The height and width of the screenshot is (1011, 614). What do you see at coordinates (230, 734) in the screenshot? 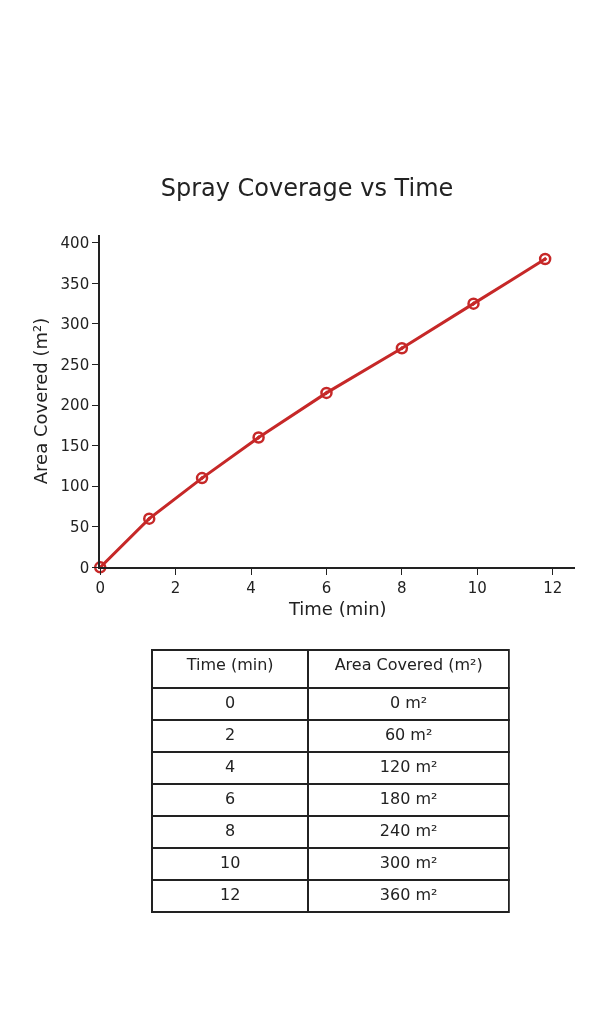
I see `text: 2` at bounding box center [230, 734].